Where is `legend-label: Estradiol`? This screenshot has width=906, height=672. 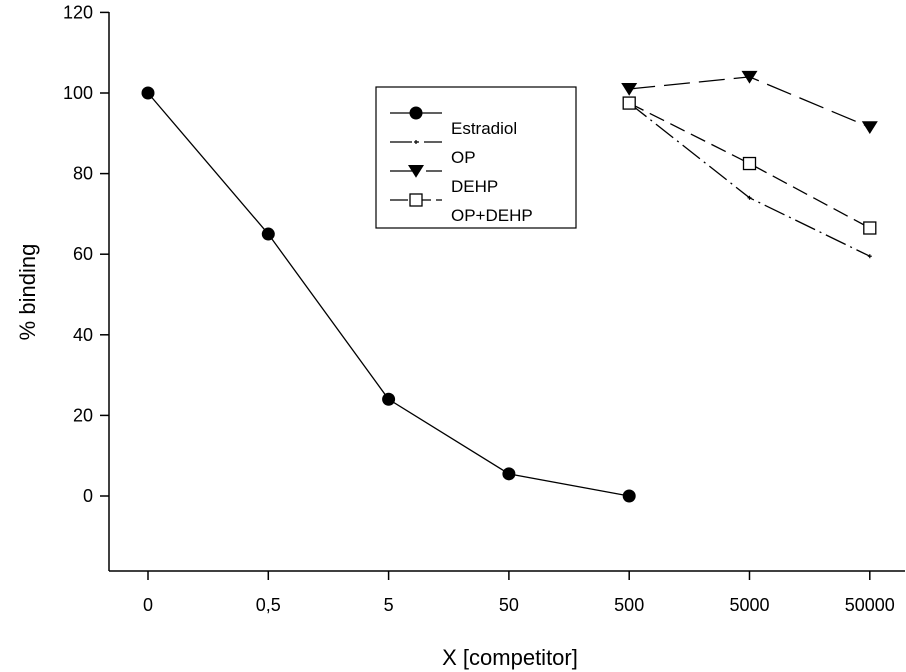 legend-label: Estradiol is located at coordinates (484, 128).